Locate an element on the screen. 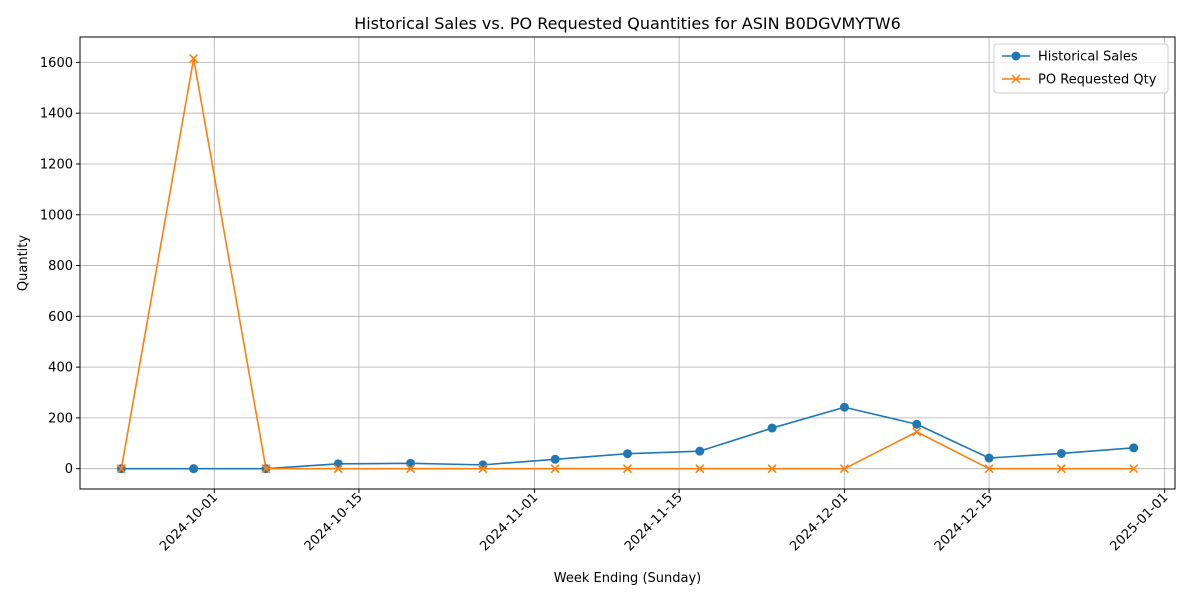 The image size is (1200, 604). x-tick-label: 2025-01-01 is located at coordinates (1139, 522).